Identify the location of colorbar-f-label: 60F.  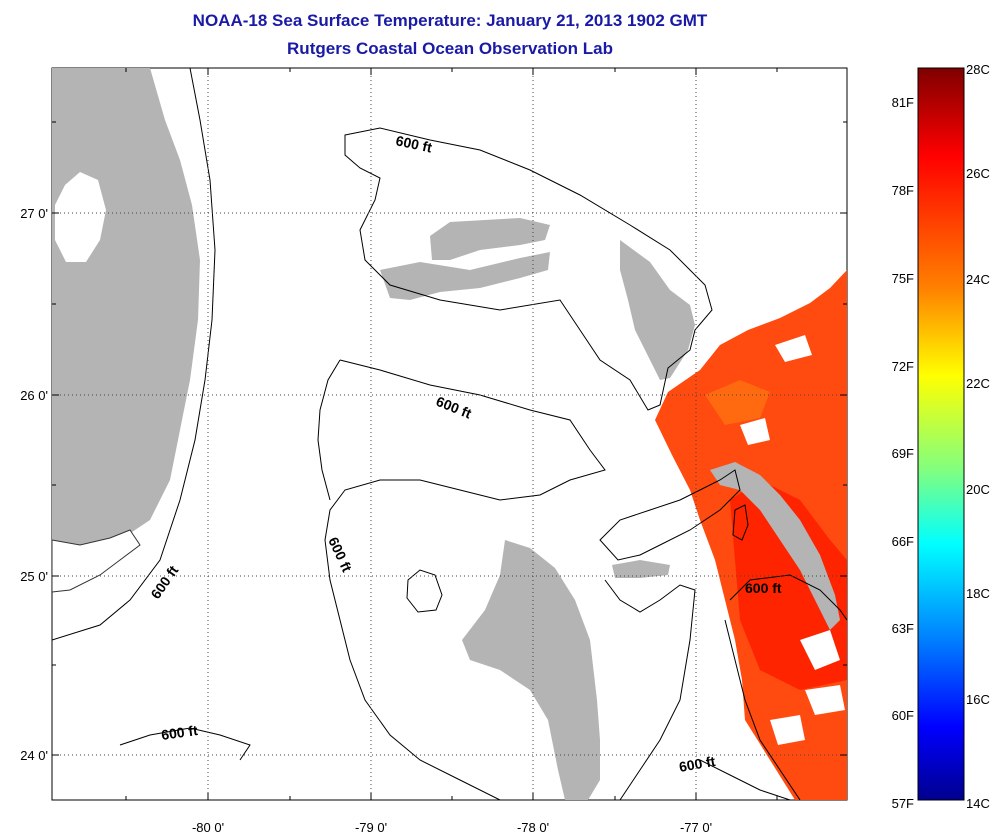
(903, 715).